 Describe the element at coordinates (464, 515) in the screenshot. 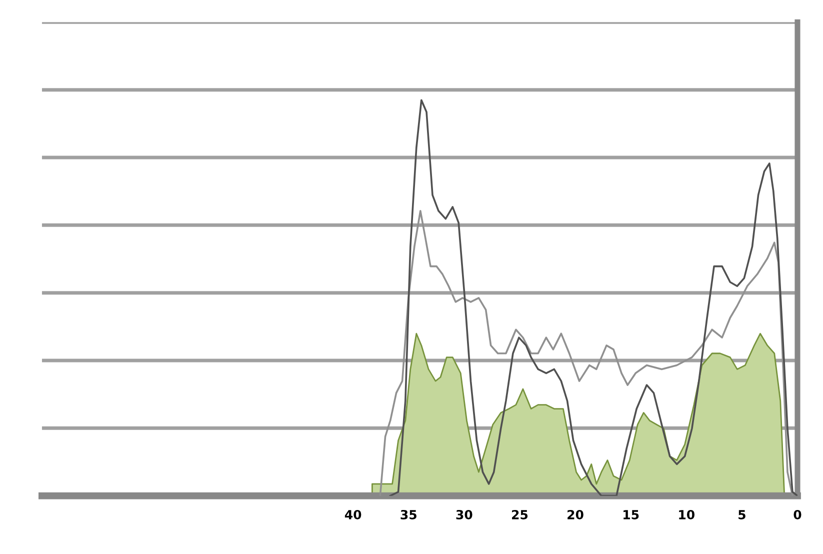

I see `x-tick-label: 30` at that location.